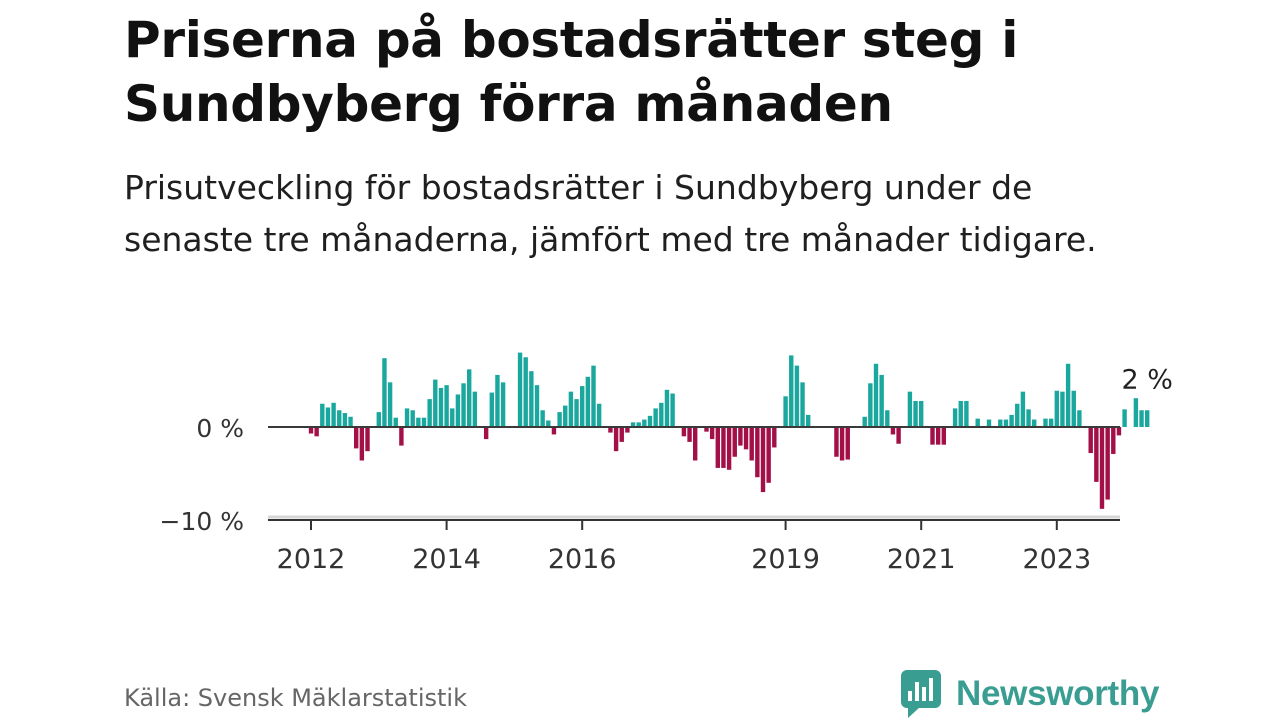 This screenshot has width=1280, height=720. I want to click on x-tick-label: 2023, so click(1056, 559).